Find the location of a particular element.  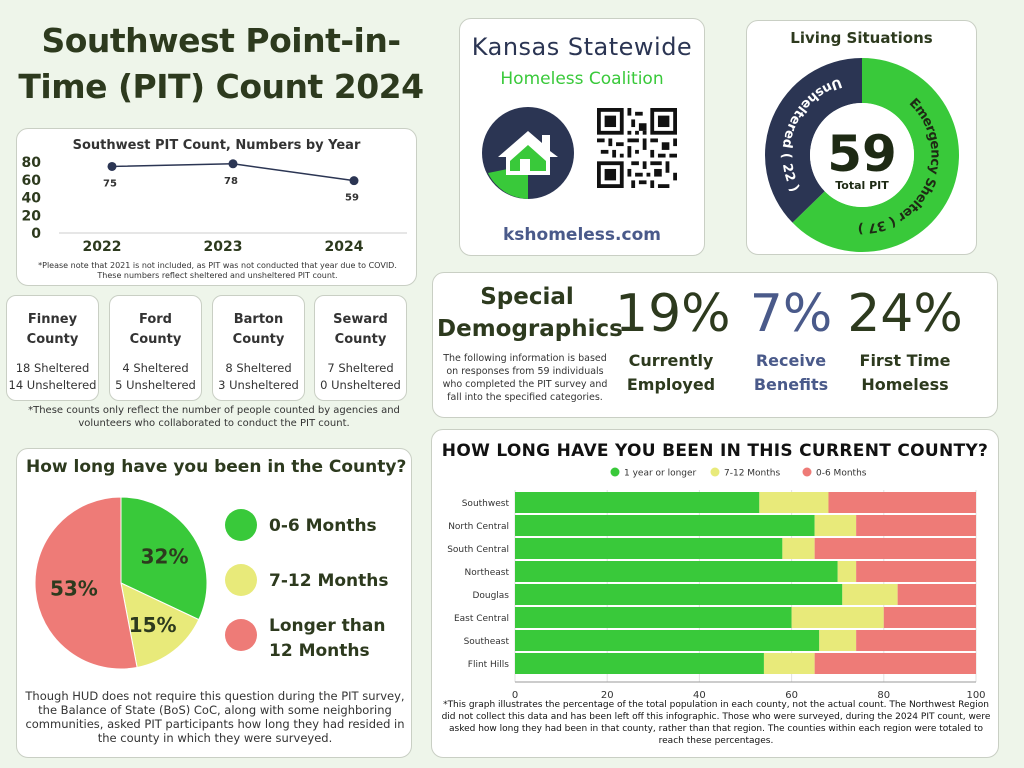

data-label: 78 is located at coordinates (231, 181).